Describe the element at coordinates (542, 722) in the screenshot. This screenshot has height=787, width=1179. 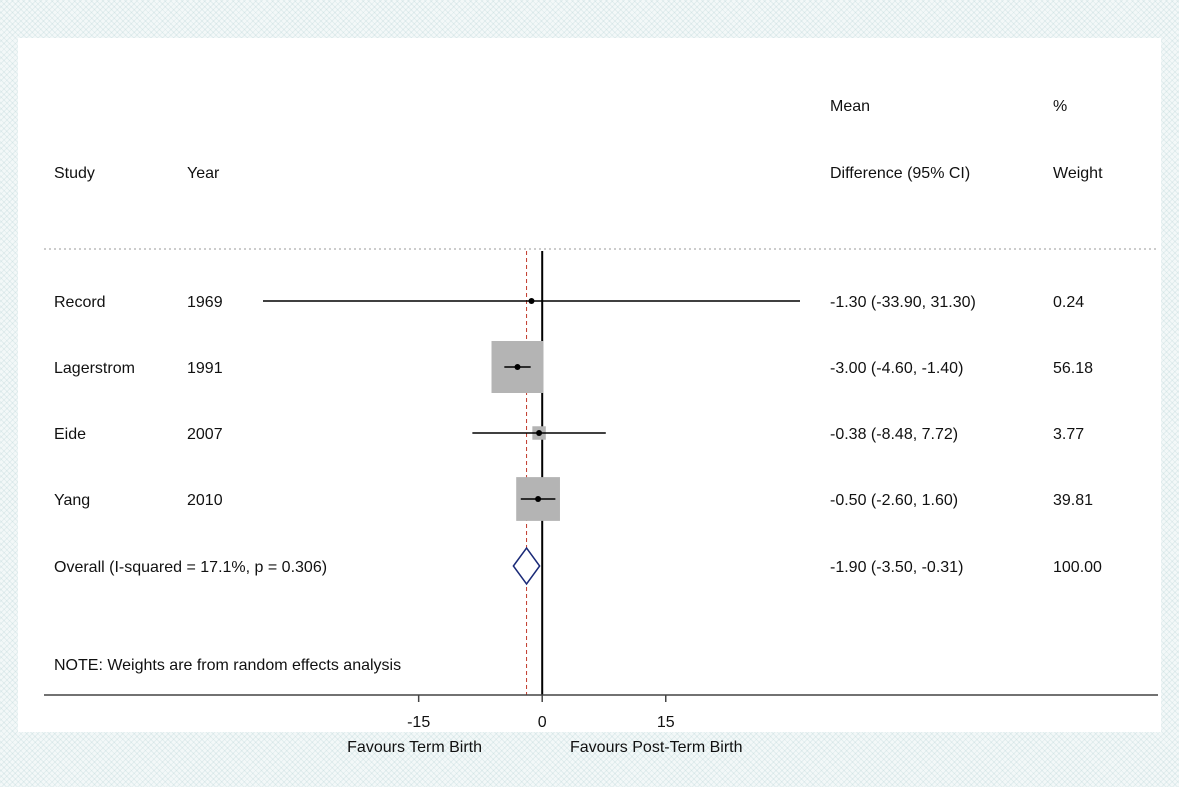
I see `x-tick-label: 0` at that location.